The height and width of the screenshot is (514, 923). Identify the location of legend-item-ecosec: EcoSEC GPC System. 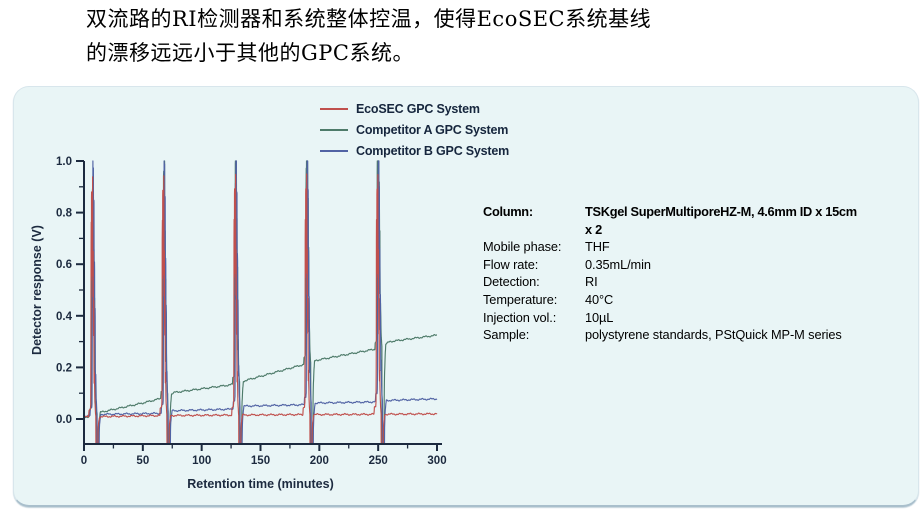
(414, 108).